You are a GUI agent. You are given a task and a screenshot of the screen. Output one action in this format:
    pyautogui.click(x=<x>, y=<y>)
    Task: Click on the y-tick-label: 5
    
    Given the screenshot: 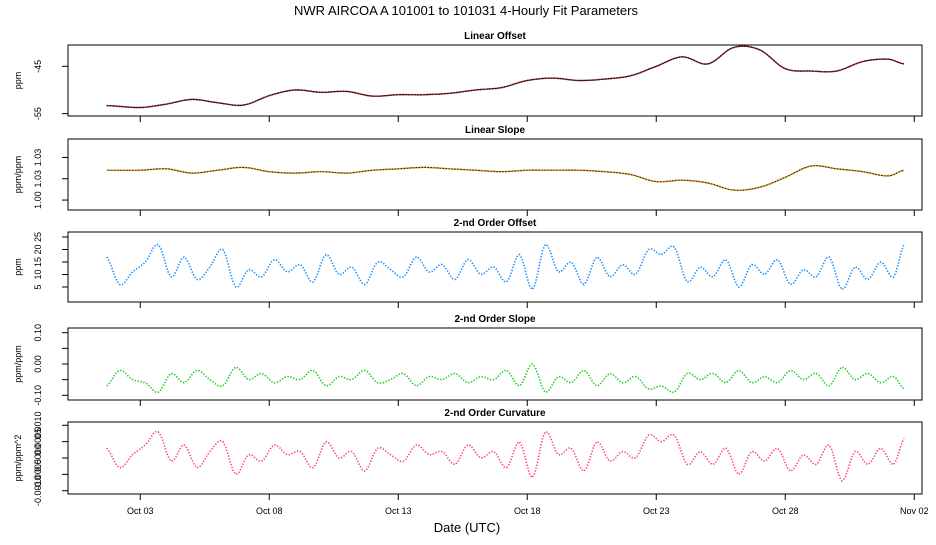 What is the action you would take?
    pyautogui.click(x=38, y=286)
    